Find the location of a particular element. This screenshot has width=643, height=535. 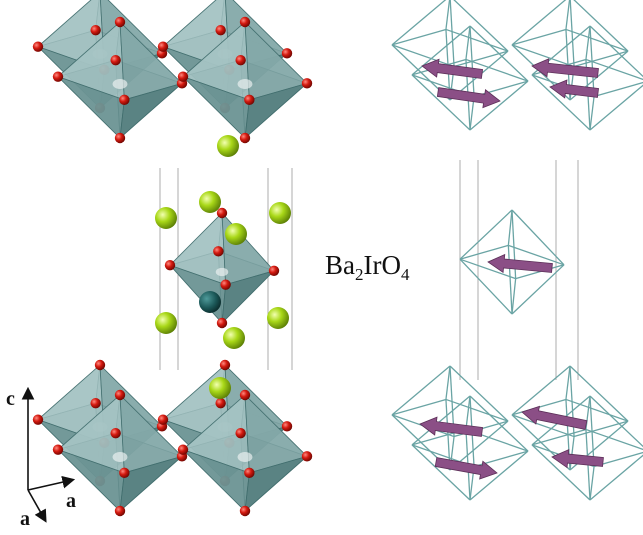

bottom-layer-oct-front-right is located at coordinates (245, 453).